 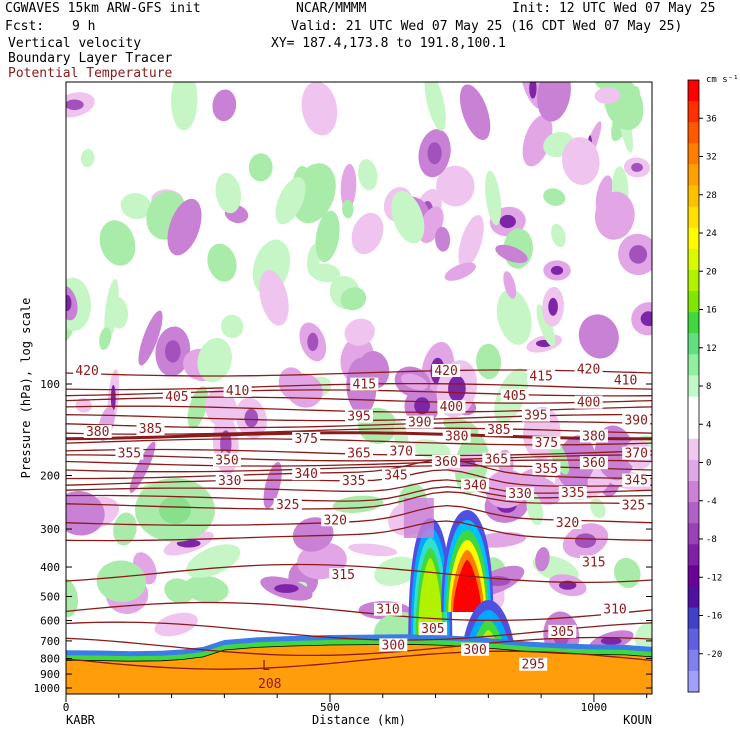 I want to click on init-time: Init: 12 UTC Wed 07 May 25, so click(x=614, y=8).